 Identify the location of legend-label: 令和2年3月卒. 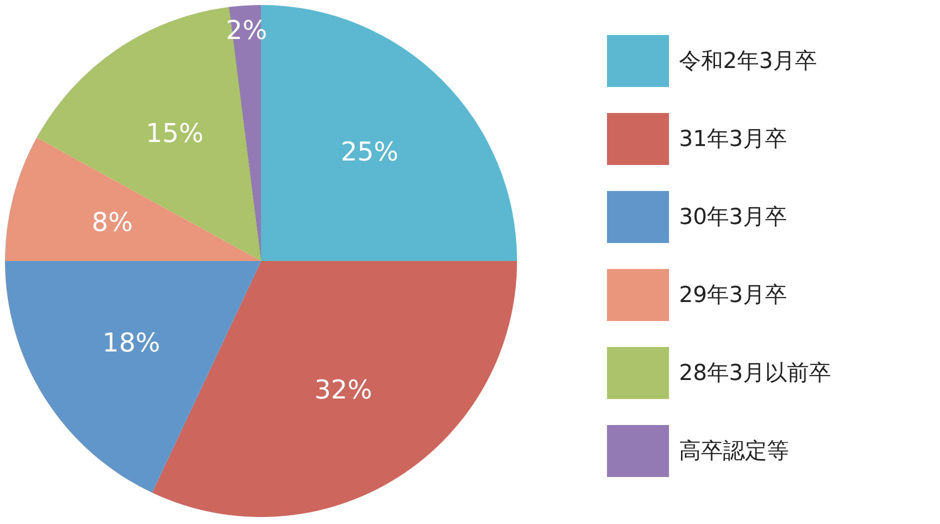
(748, 62).